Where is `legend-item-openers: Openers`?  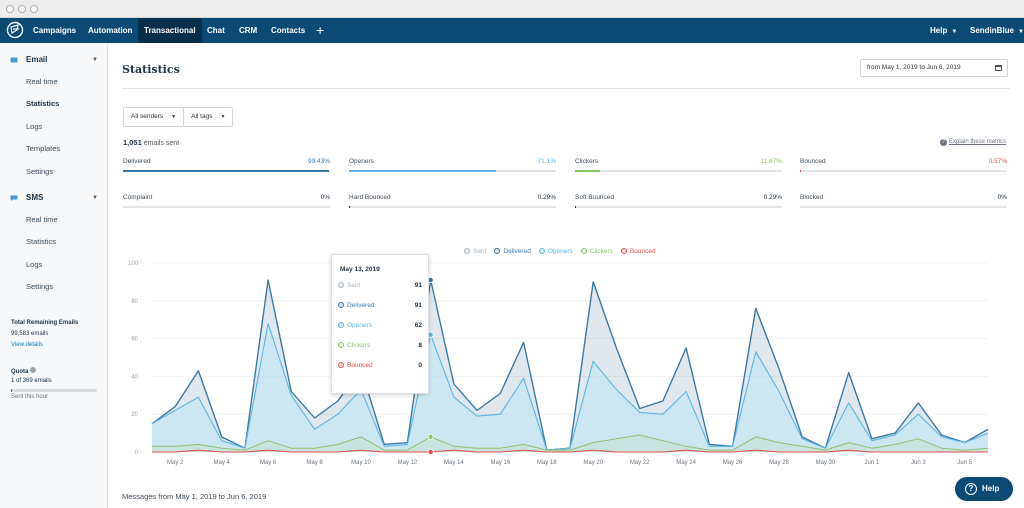
legend-item-openers: Openers is located at coordinates (555, 251).